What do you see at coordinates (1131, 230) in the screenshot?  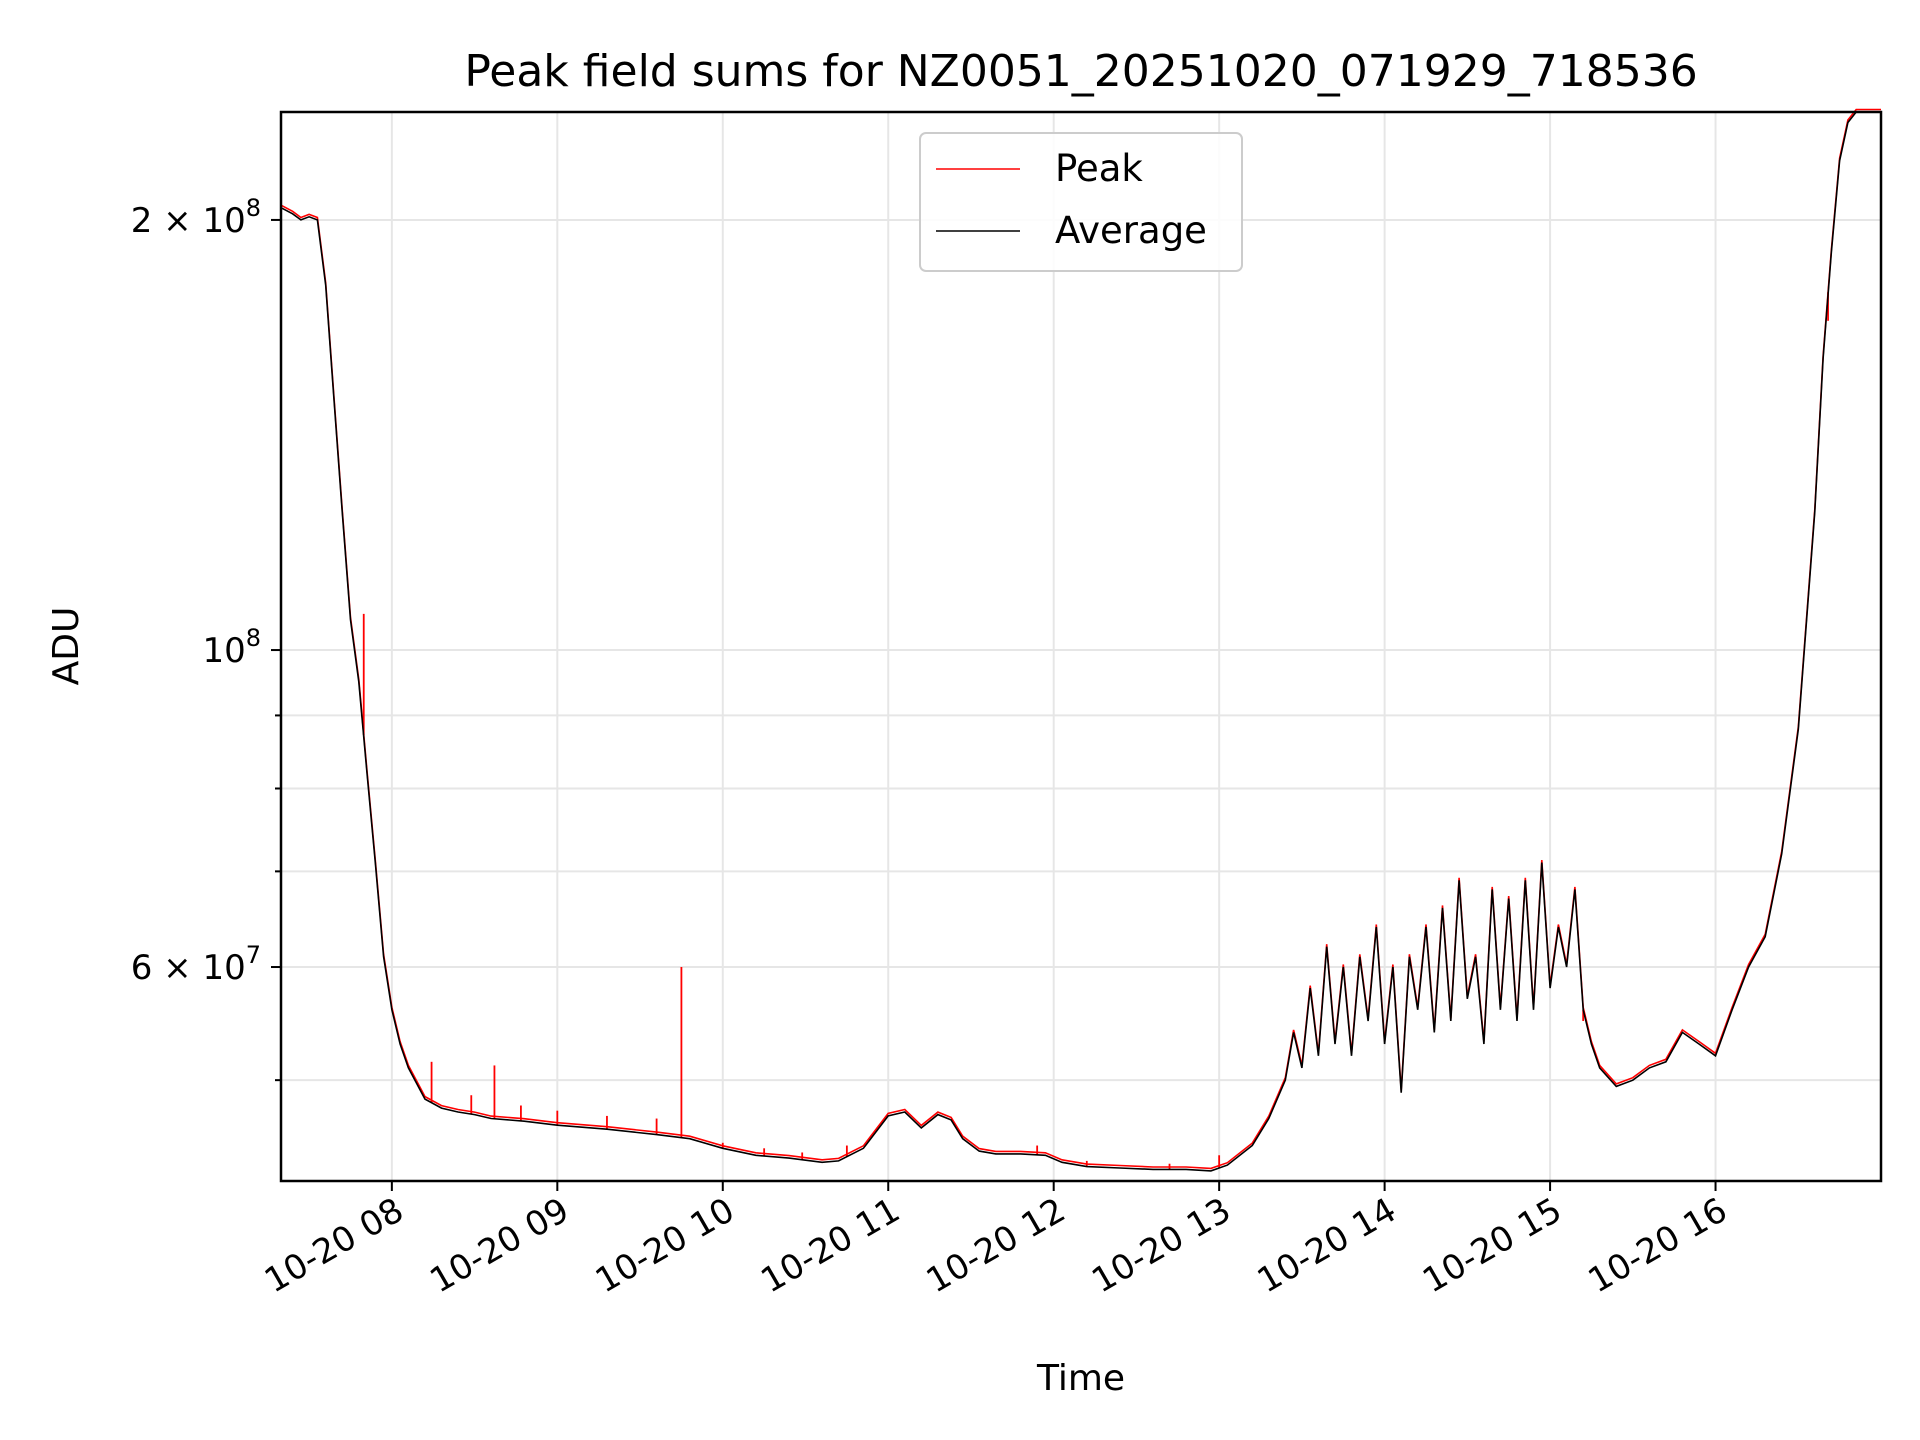 I see `legend-average-label: Average` at bounding box center [1131, 230].